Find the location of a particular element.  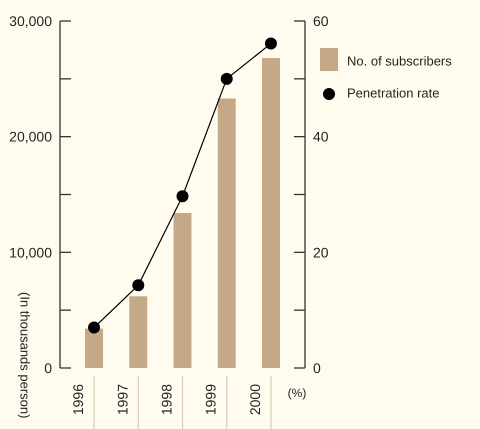

y-tick-label: 0 is located at coordinates (48, 368).